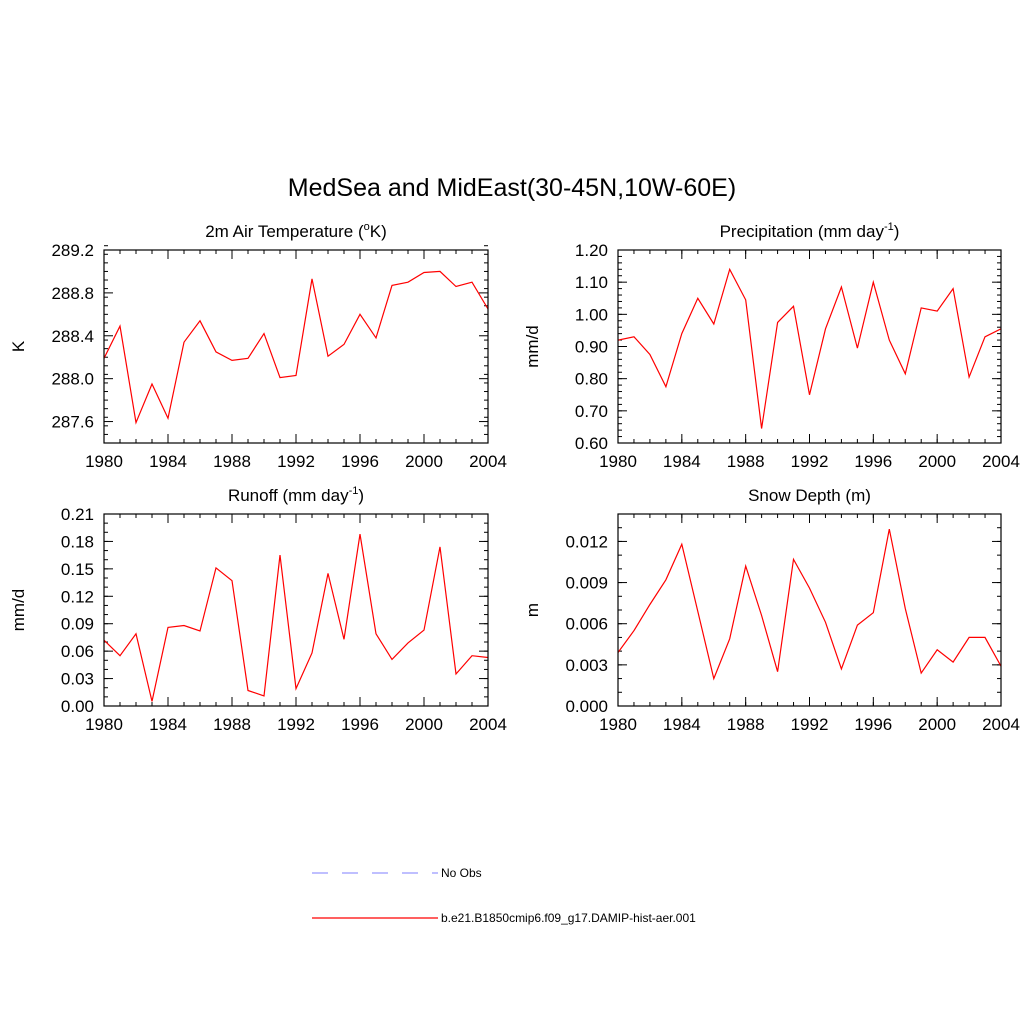  I want to click on y-tick-label: 287.6, so click(72, 422).